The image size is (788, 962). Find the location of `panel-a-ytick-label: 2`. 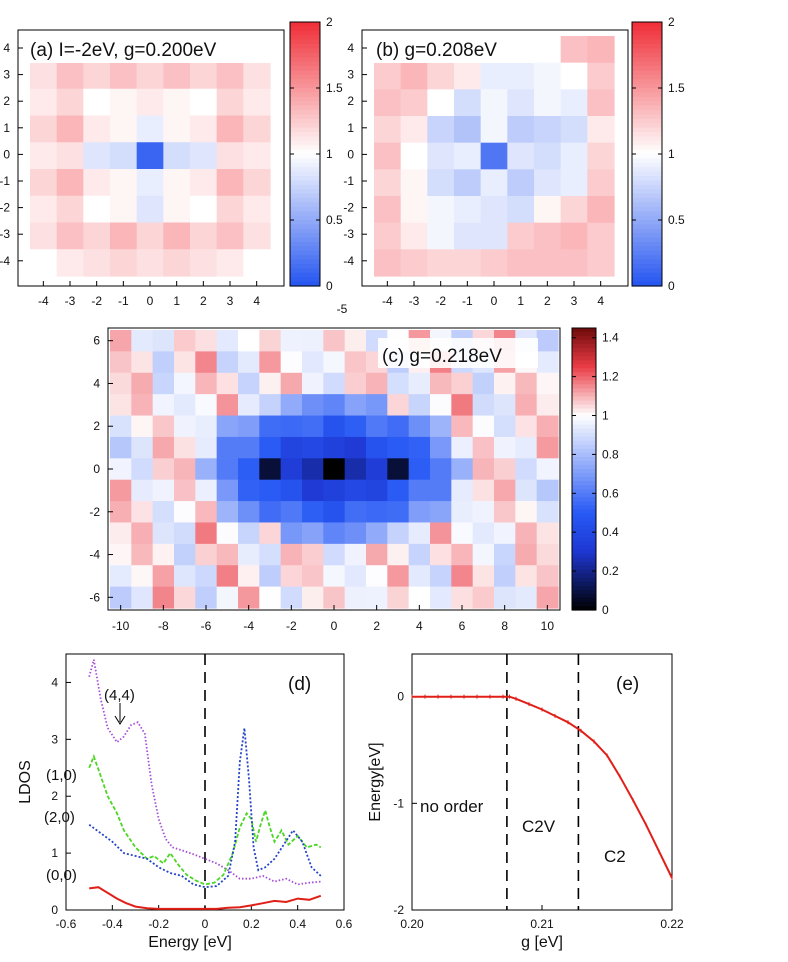

panel-a-ytick-label: 2 is located at coordinates (6, 101).